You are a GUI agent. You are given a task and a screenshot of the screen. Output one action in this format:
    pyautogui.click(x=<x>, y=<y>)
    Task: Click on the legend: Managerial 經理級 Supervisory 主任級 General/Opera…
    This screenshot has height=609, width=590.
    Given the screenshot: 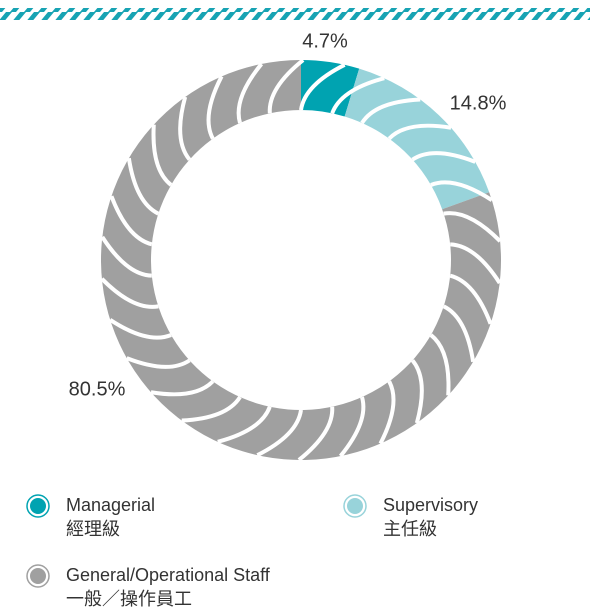 What is the action you would take?
    pyautogui.click(x=252, y=551)
    